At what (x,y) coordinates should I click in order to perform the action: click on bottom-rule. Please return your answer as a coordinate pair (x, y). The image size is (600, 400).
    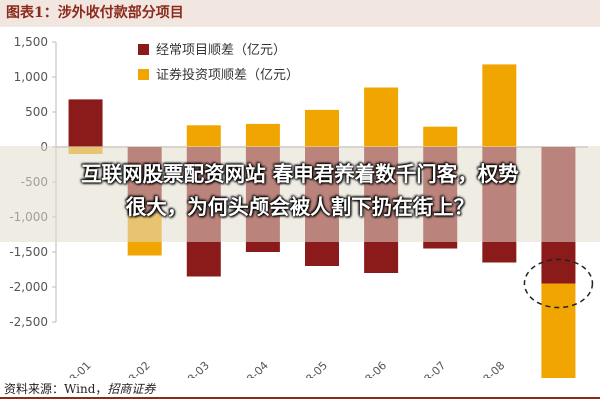
    Looking at the image, I should click on (300, 398).